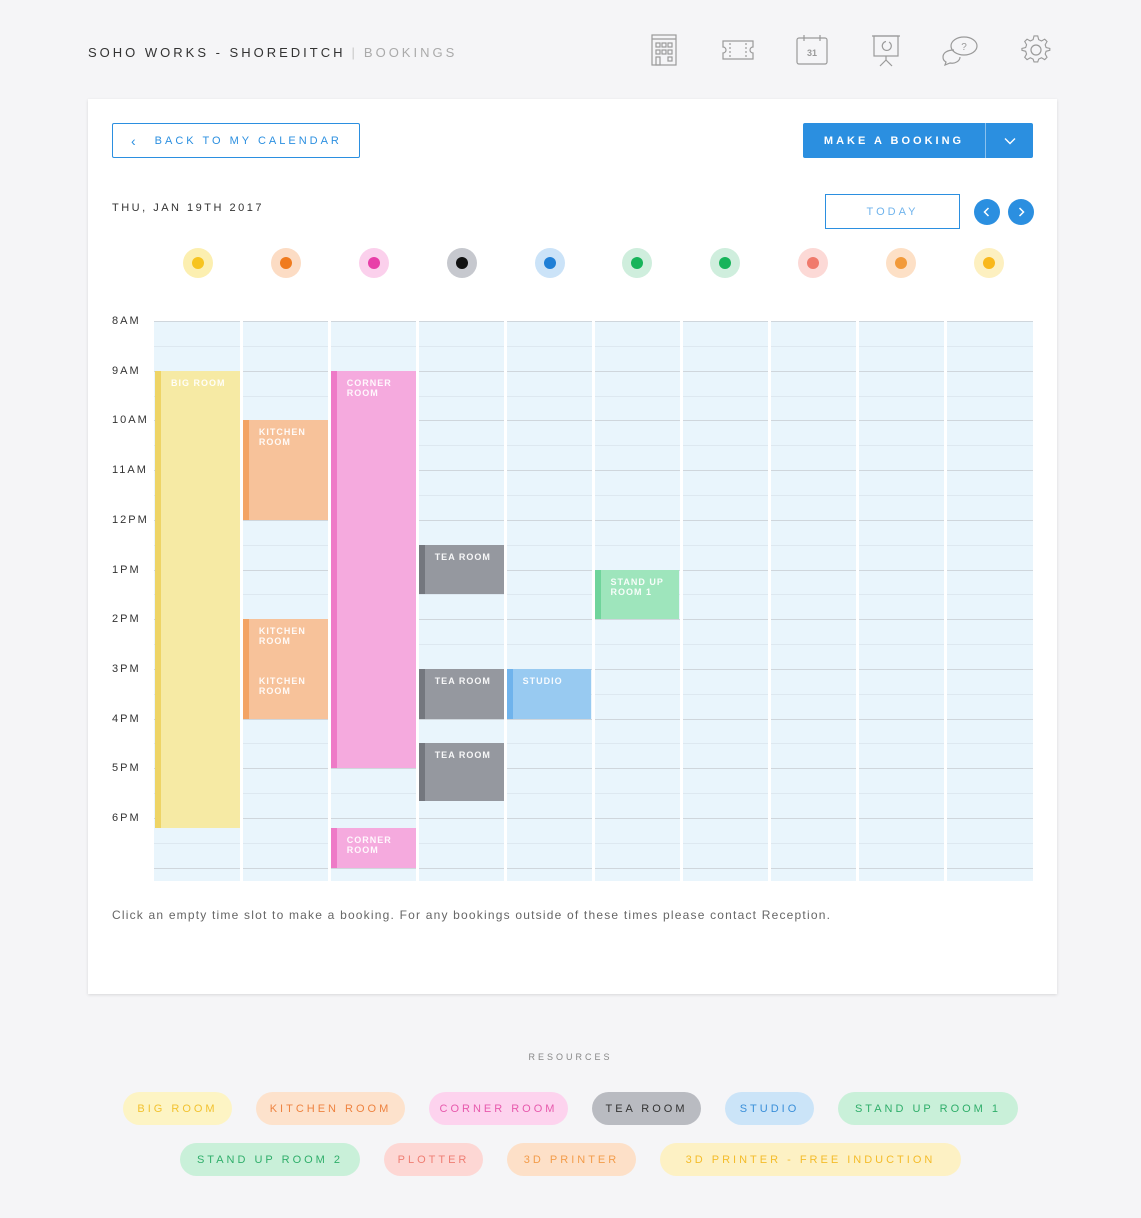 Image resolution: width=1141 pixels, height=1218 pixels. I want to click on ticket-icon, so click(738, 50).